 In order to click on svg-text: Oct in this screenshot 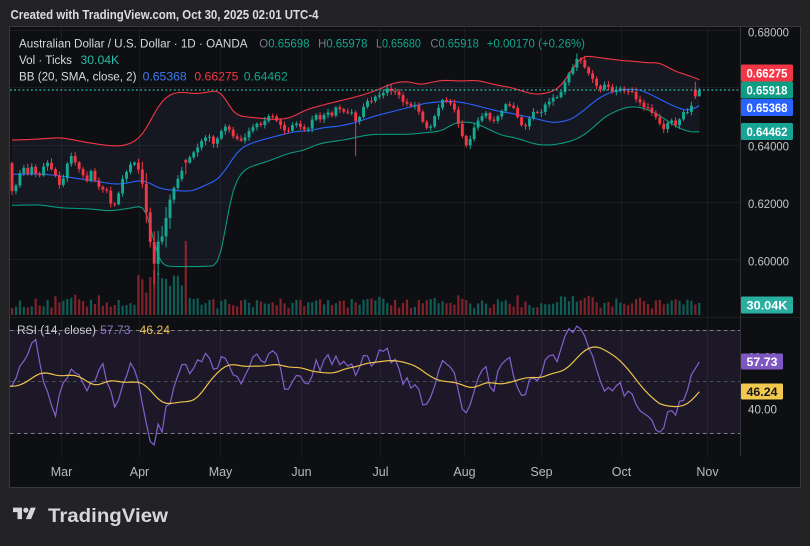, I will do `click(622, 472)`.